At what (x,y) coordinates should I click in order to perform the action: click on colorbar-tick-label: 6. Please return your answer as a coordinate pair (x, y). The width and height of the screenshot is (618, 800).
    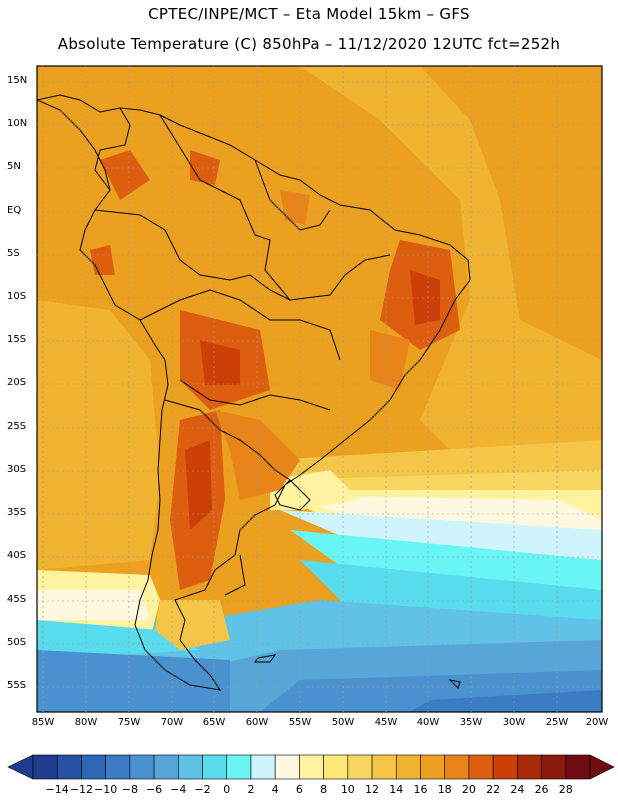
    Looking at the image, I should click on (299, 789).